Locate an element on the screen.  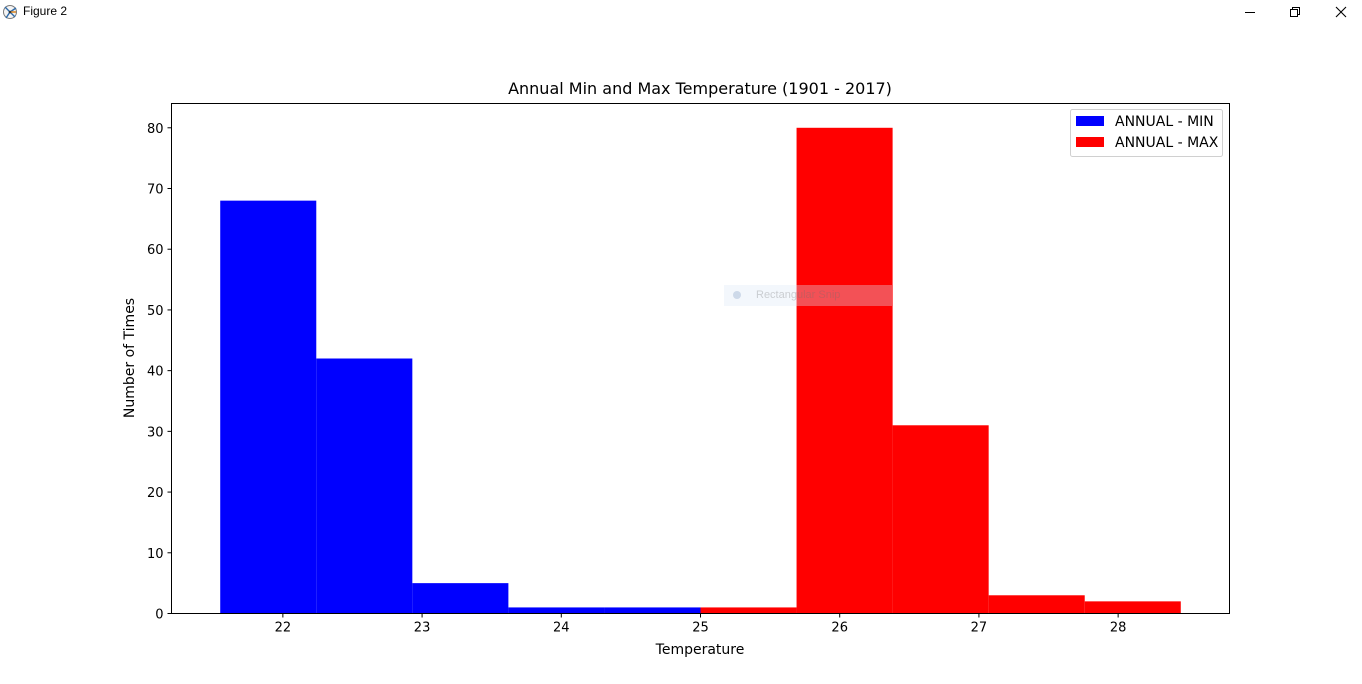
minimize-icon is located at coordinates (1250, 12).